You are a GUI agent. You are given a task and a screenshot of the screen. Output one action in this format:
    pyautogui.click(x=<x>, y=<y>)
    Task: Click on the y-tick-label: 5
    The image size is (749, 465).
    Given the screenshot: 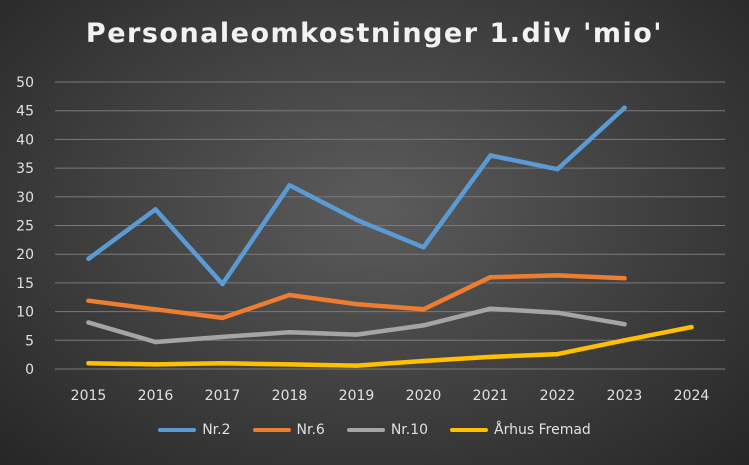 What is the action you would take?
    pyautogui.click(x=29, y=341)
    